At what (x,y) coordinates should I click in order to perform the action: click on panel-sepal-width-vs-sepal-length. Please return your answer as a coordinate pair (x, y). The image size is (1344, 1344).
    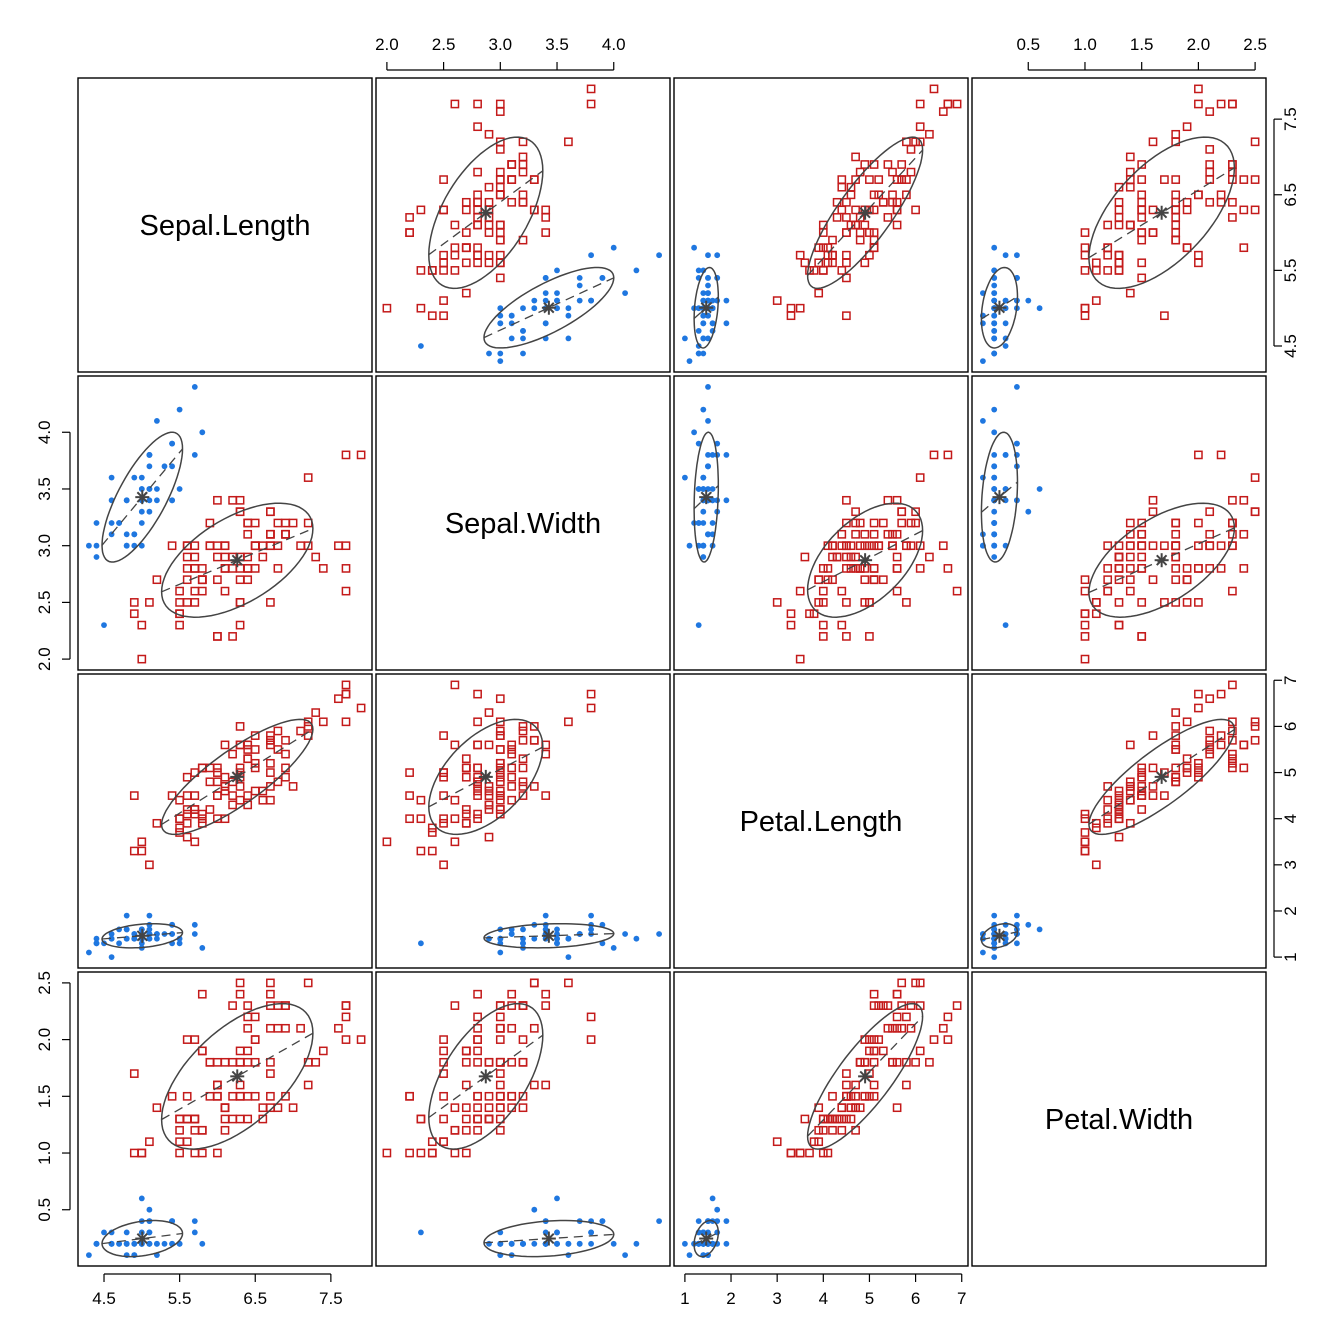
    Looking at the image, I should click on (225, 523).